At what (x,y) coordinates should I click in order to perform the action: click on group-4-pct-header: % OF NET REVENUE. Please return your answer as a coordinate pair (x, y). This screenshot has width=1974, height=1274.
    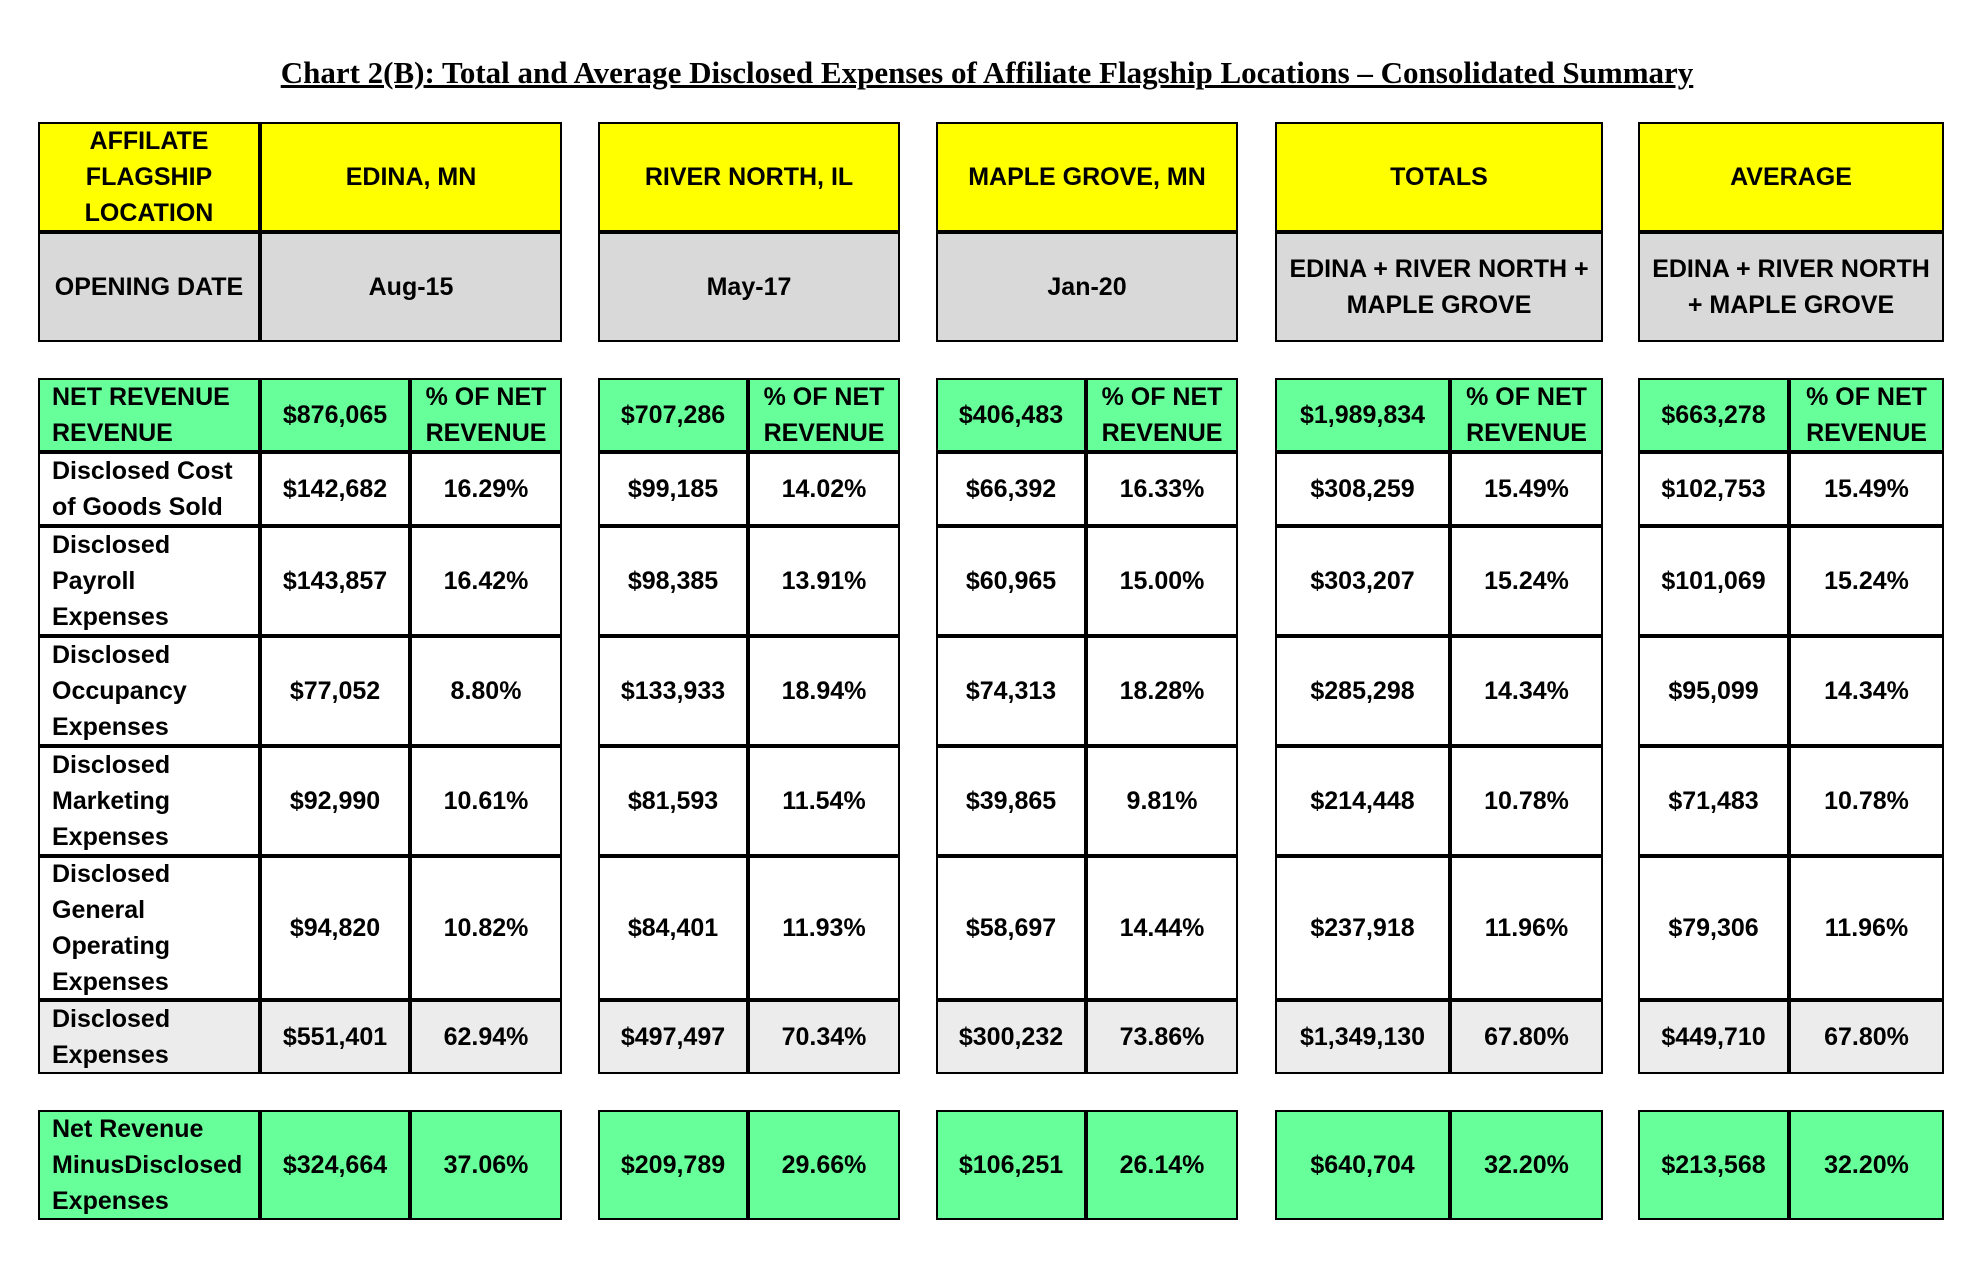
    Looking at the image, I should click on (1866, 415).